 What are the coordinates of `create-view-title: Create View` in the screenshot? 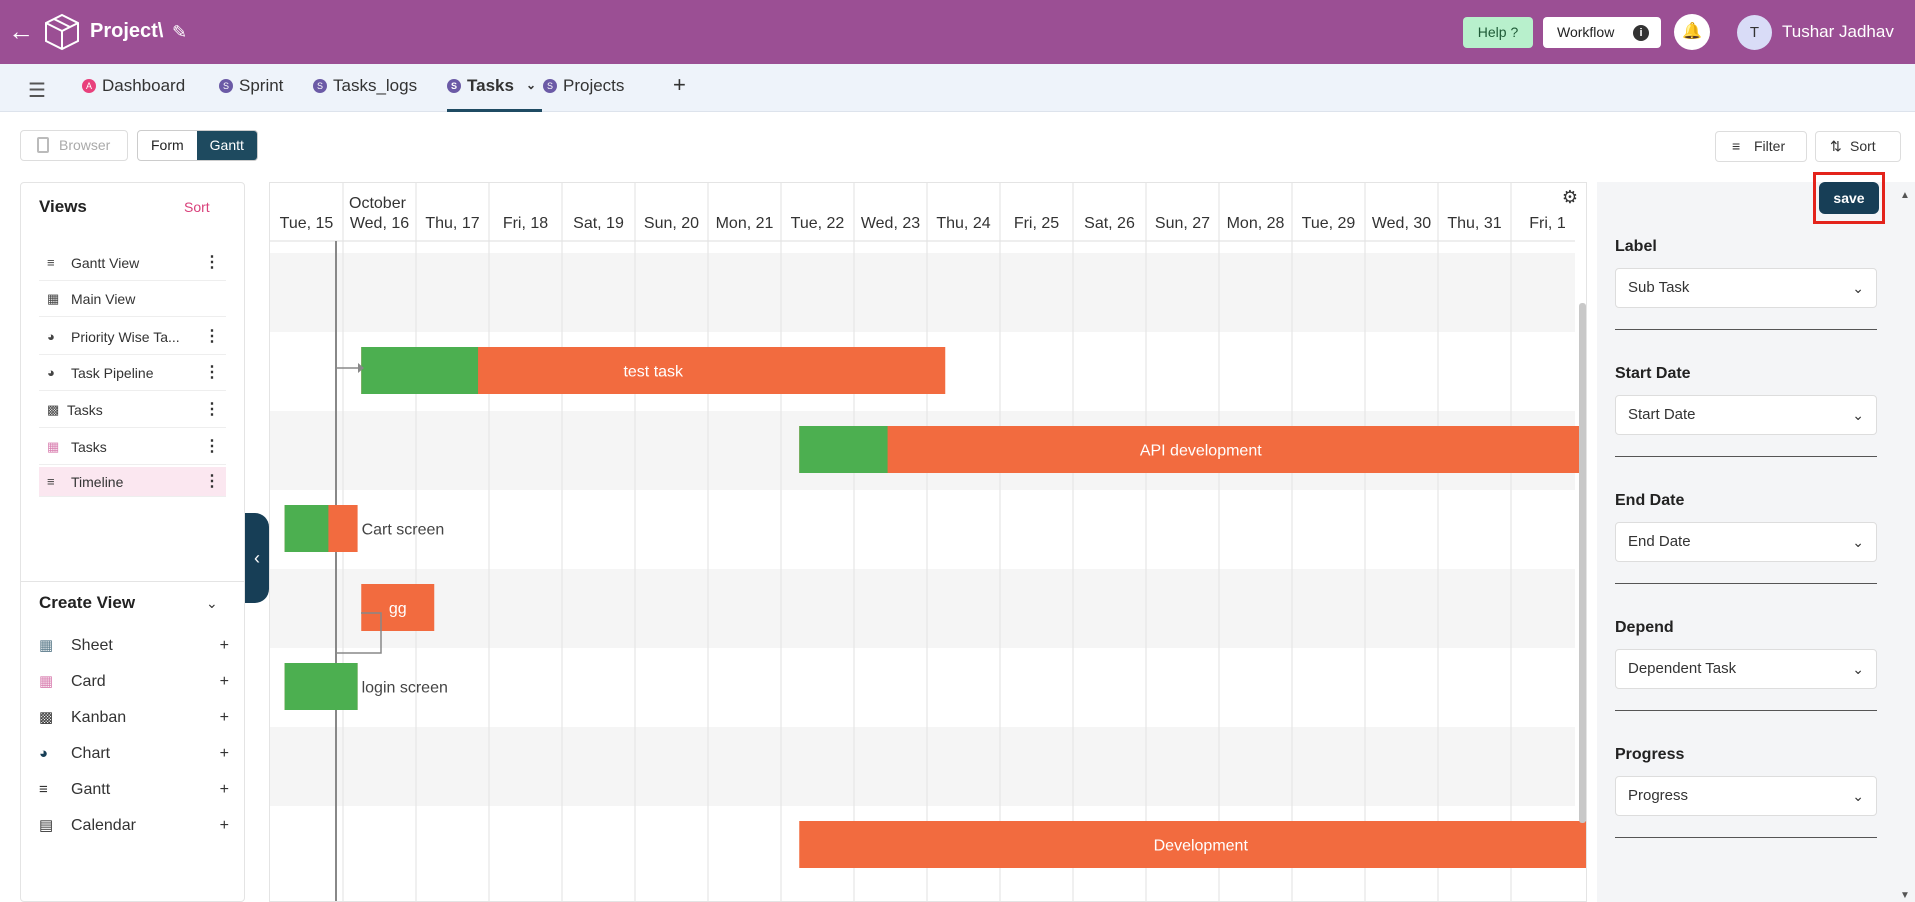 It's located at (87, 602).